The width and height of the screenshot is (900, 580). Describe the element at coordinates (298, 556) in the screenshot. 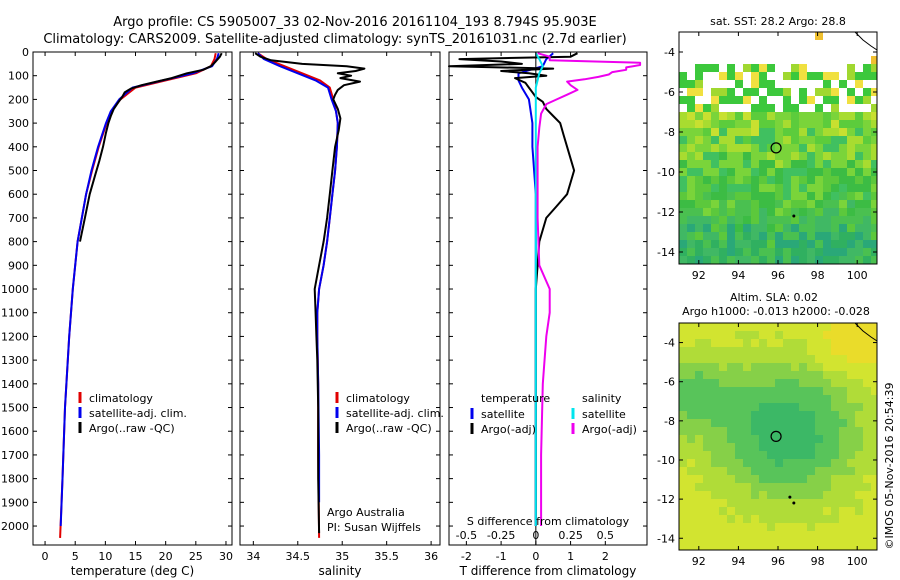

I see `x-tick-label: 34.5` at that location.